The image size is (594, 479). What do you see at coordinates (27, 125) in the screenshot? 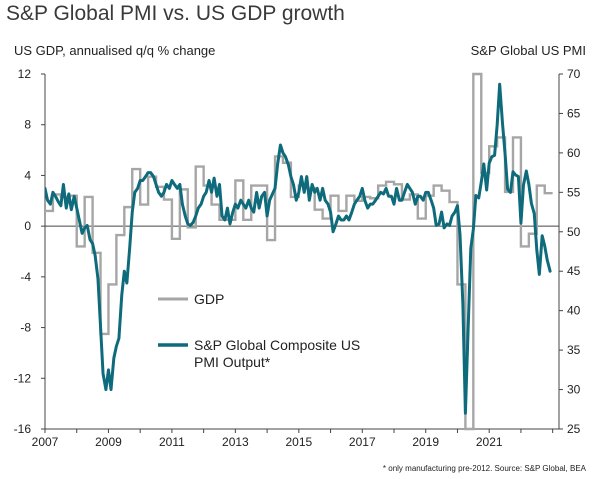
I see `y-left-tick-label: 8` at bounding box center [27, 125].